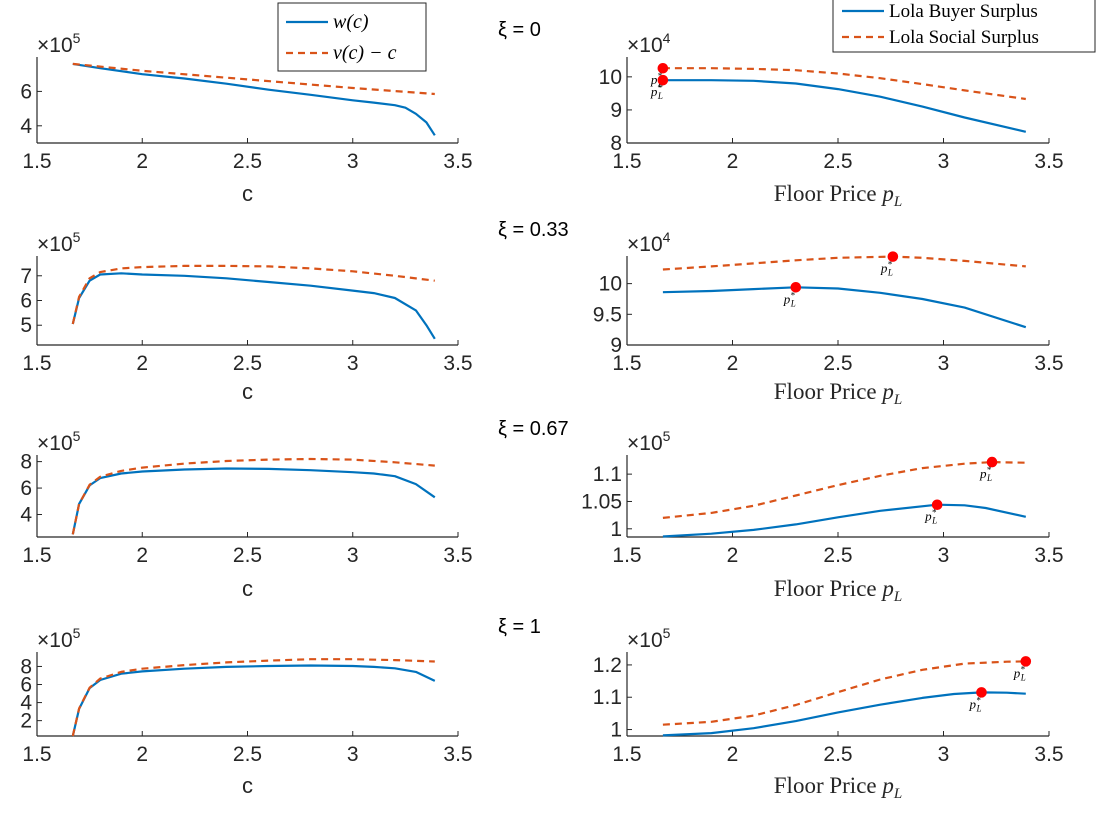 Image resolution: width=1097 pixels, height=815 pixels. Describe the element at coordinates (26, 276) in the screenshot. I see `y-tick-label: 7` at that location.